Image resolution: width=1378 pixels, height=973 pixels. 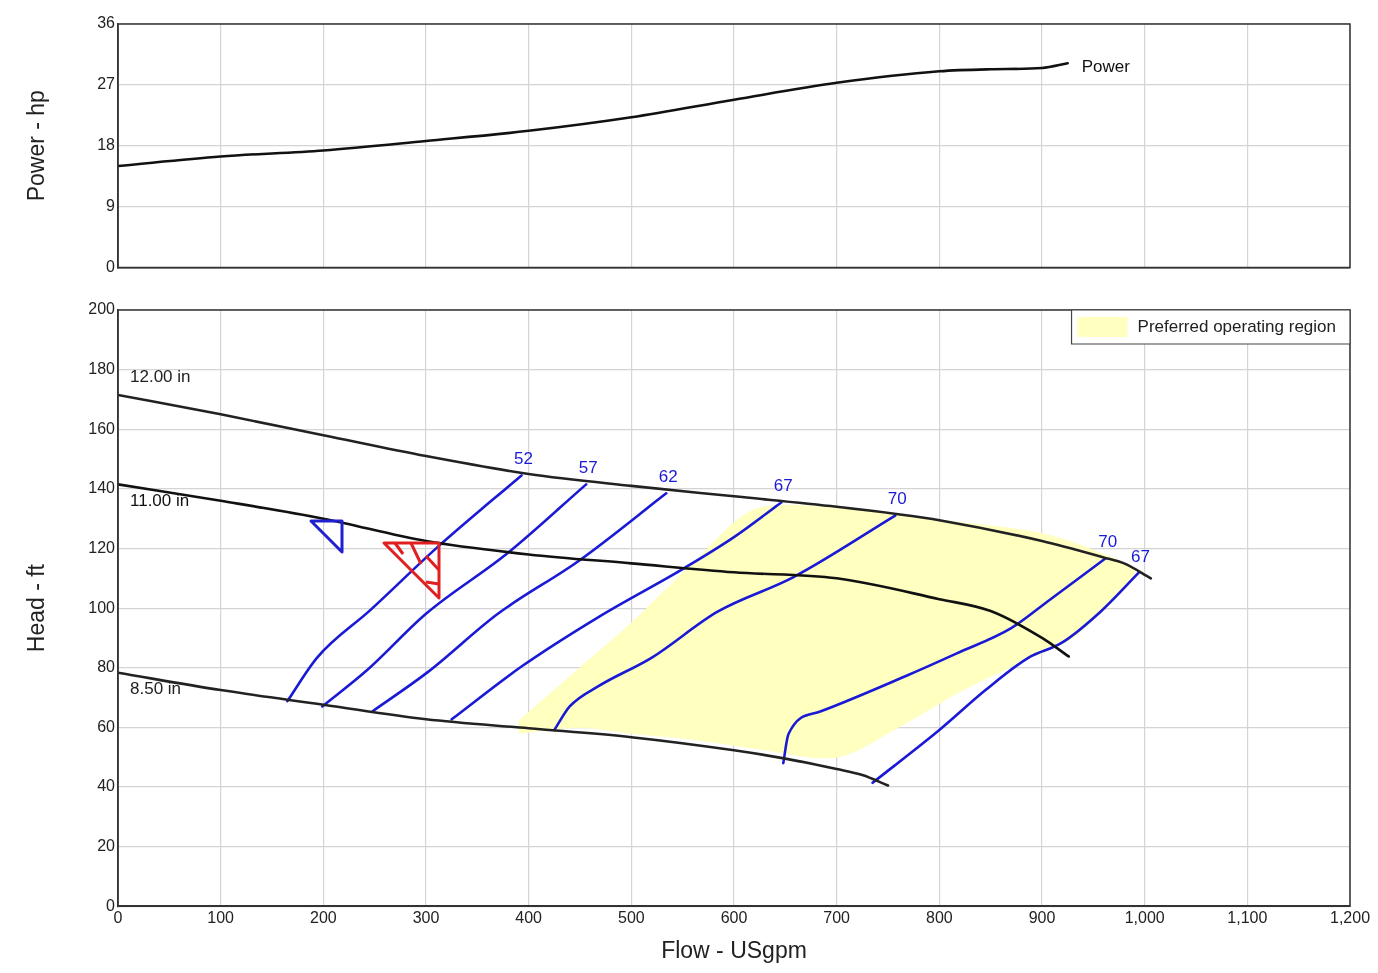 I want to click on y-tick-label: 9, so click(x=111, y=205).